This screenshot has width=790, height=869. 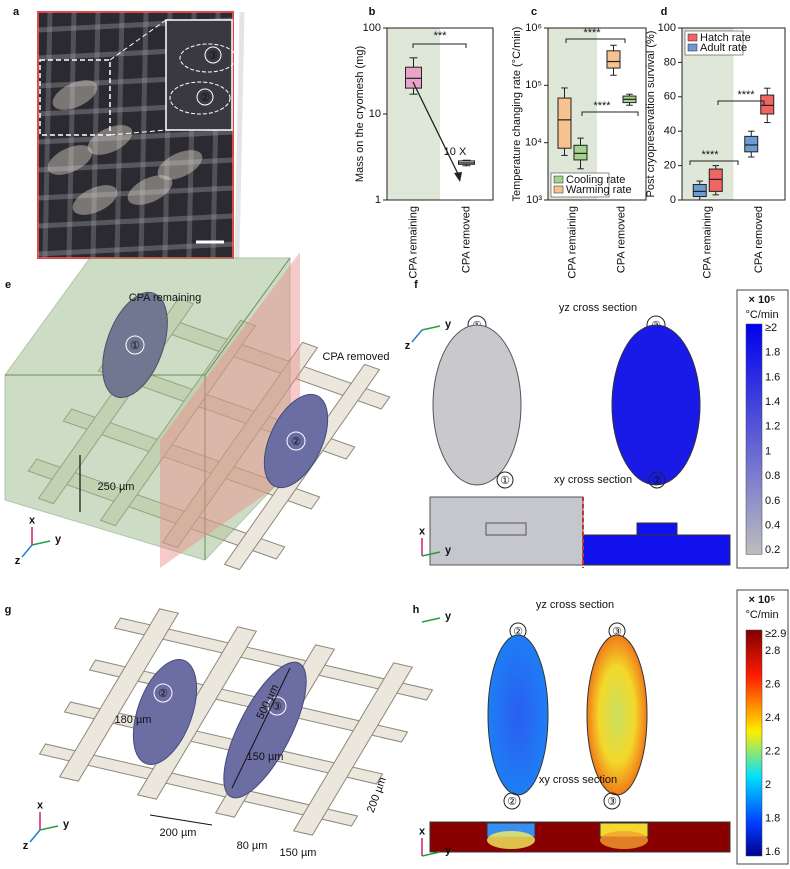 What do you see at coordinates (534, 200) in the screenshot?
I see `y-tick-label: 10³` at bounding box center [534, 200].